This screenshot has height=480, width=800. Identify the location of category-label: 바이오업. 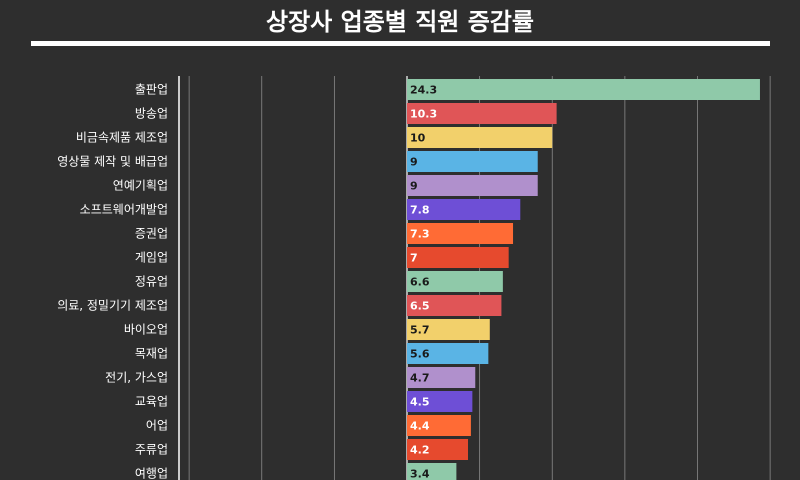
(146, 330).